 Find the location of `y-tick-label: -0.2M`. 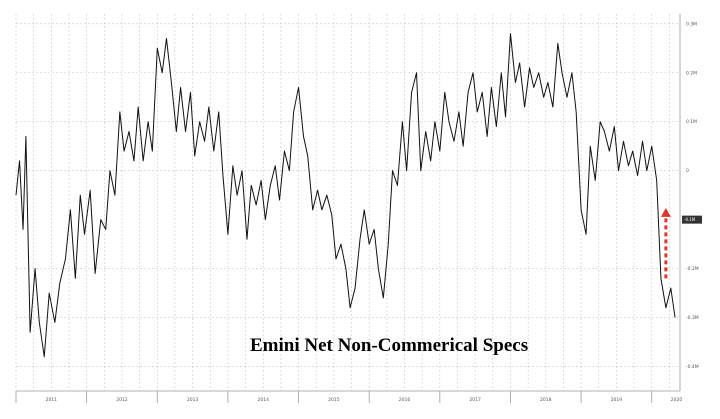

y-tick-label: -0.2M is located at coordinates (692, 269).